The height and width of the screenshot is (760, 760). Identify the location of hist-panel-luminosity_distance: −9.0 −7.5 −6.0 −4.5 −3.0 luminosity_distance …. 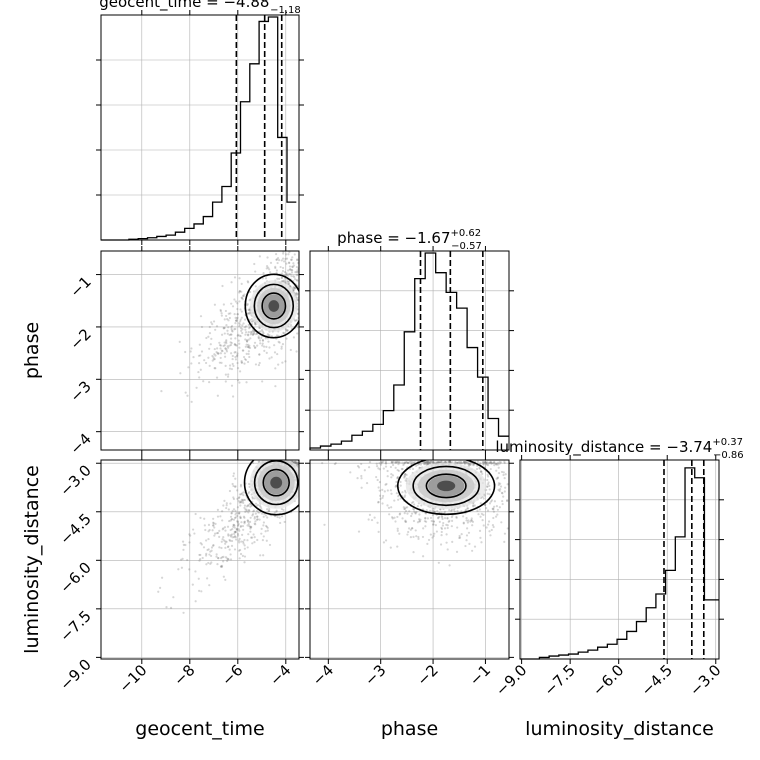
(618, 568).